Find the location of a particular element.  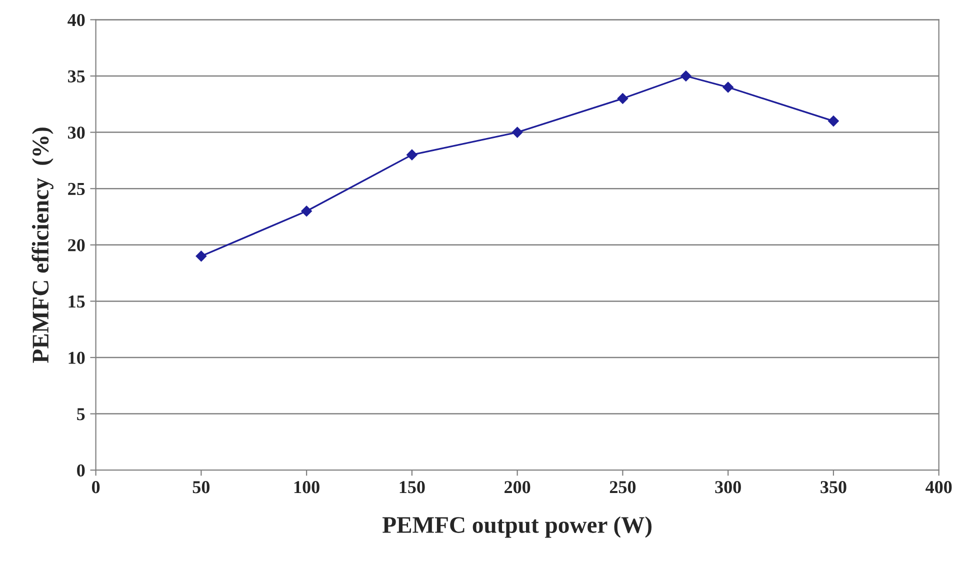

y-axis-title: PEMFC efficiency (%) is located at coordinates (43, 245).